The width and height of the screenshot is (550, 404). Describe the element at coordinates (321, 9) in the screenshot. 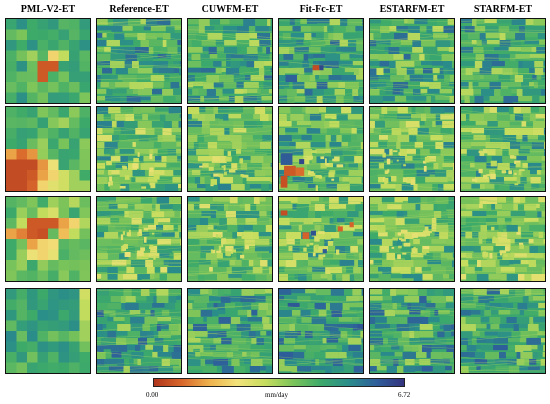

I see `column-header-fit-fc-et: Fit-Fc-ET` at that location.